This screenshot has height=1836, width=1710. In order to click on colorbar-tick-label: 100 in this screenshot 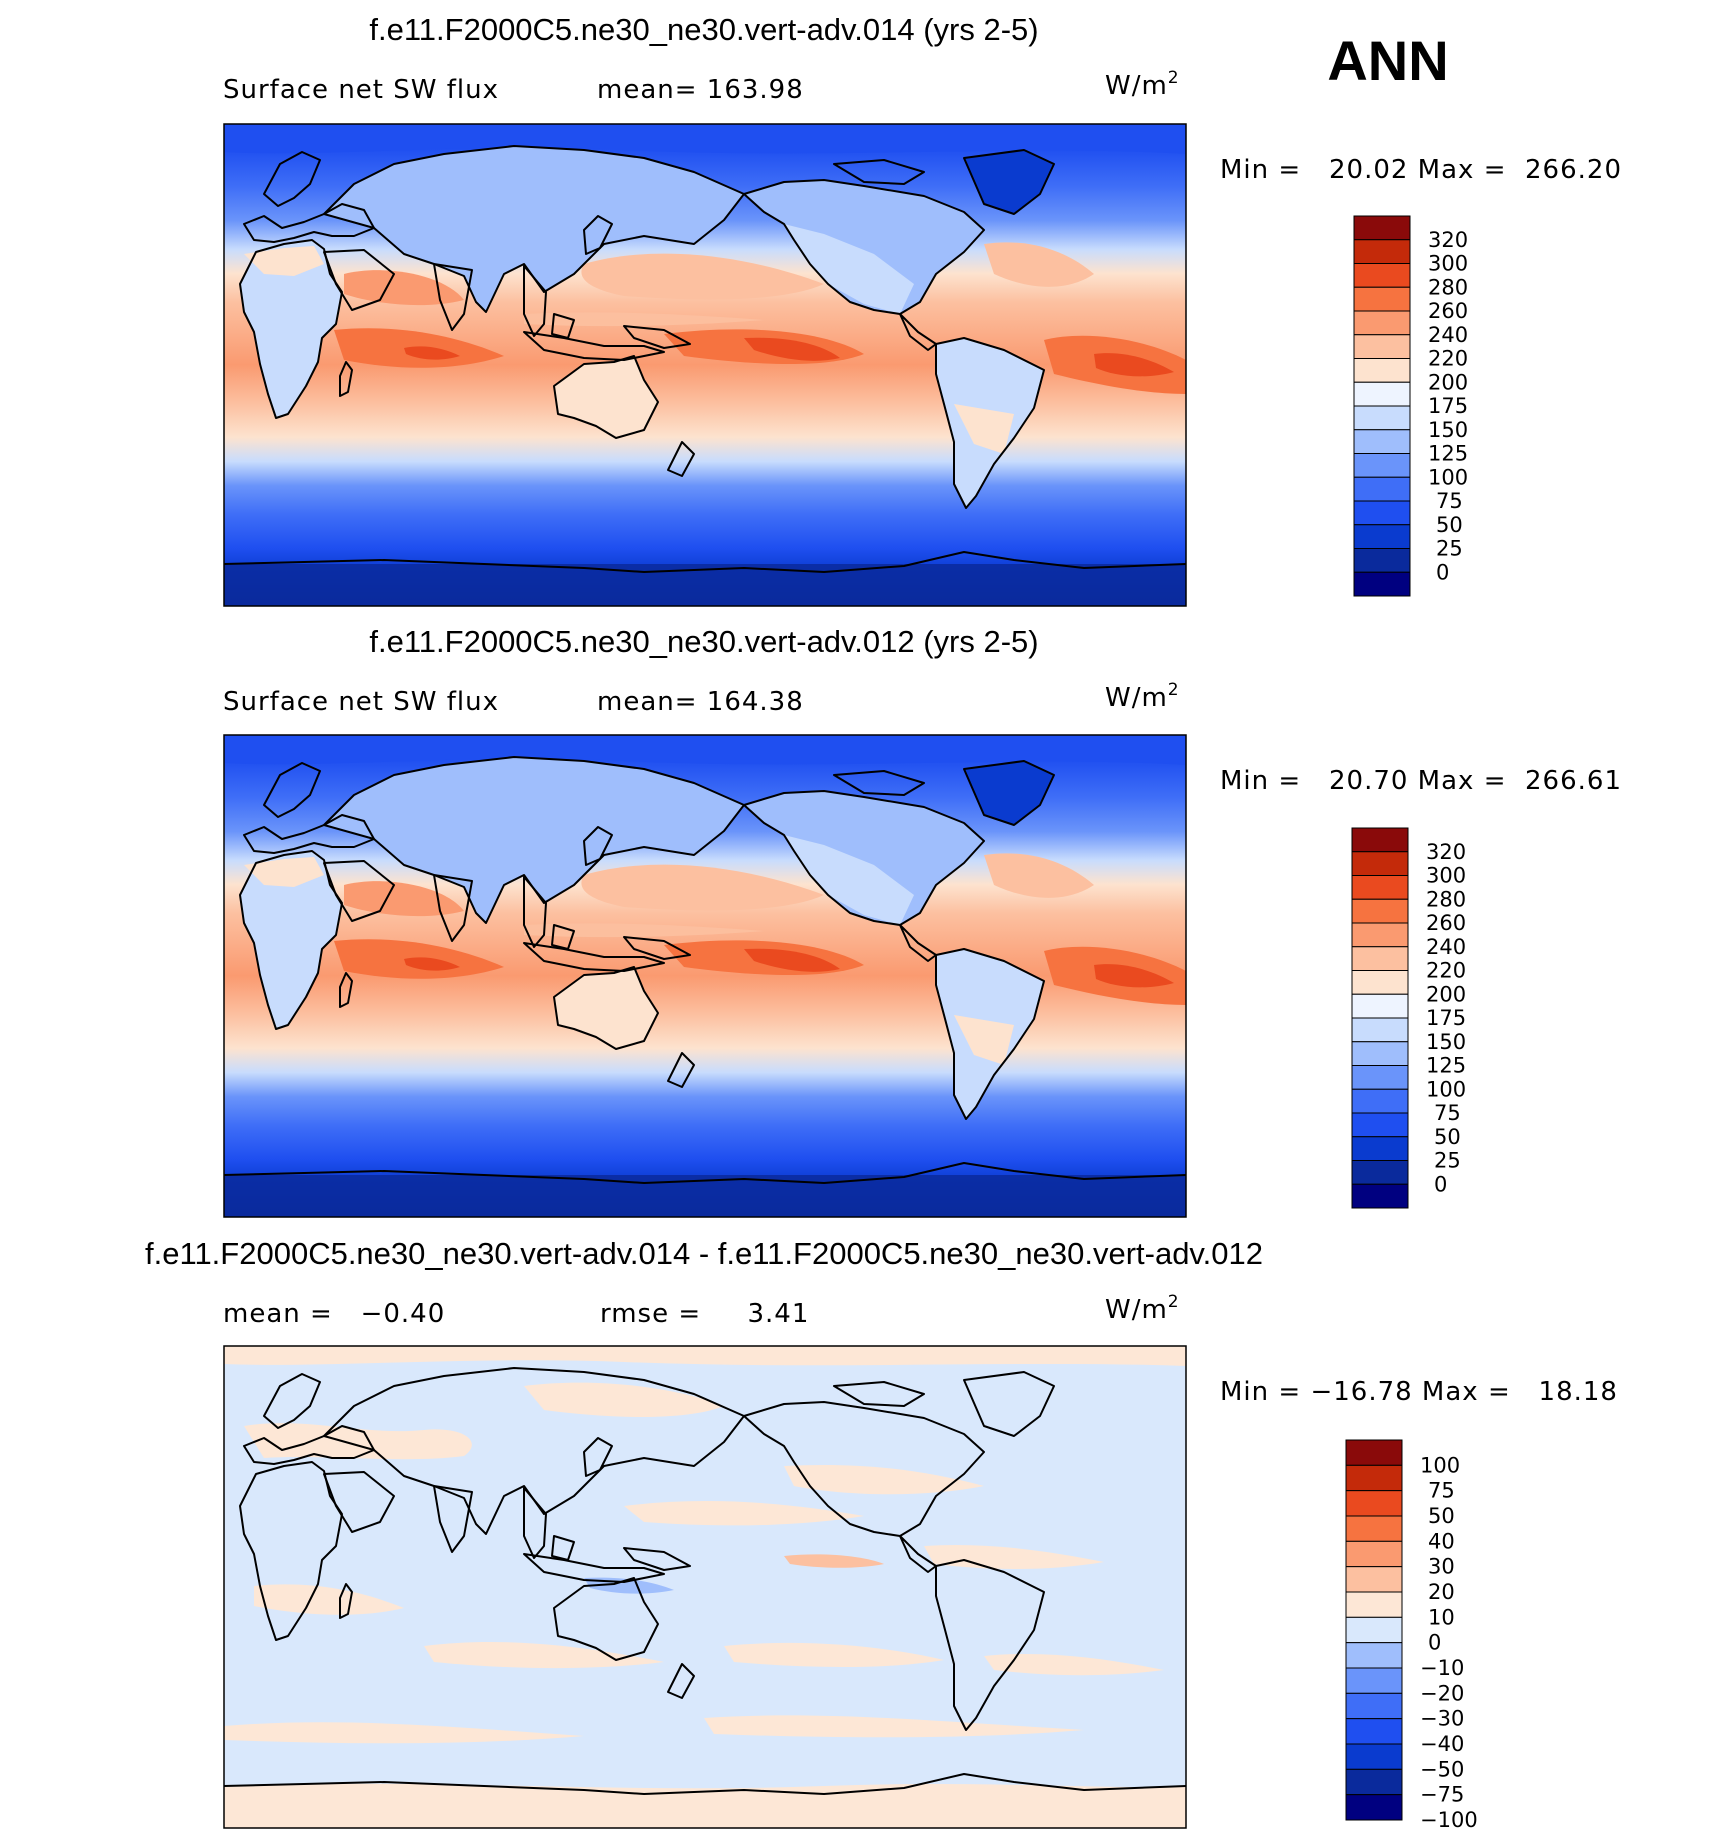, I will do `click(1440, 1465)`.